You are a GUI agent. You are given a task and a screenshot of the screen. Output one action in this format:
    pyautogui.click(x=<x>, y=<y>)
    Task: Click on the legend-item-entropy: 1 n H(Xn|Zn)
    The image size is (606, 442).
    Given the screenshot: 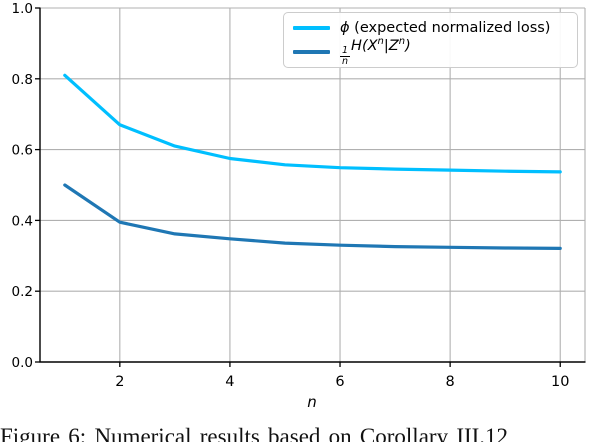 What is the action you would take?
    pyautogui.click(x=430, y=51)
    